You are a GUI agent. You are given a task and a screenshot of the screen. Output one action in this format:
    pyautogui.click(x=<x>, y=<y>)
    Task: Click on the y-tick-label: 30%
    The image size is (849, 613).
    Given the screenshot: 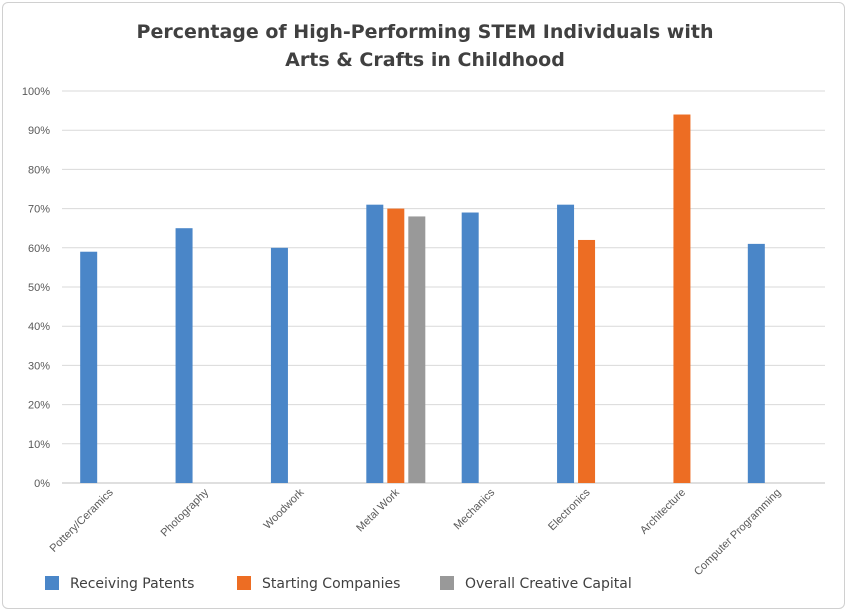 What is the action you would take?
    pyautogui.click(x=39, y=366)
    